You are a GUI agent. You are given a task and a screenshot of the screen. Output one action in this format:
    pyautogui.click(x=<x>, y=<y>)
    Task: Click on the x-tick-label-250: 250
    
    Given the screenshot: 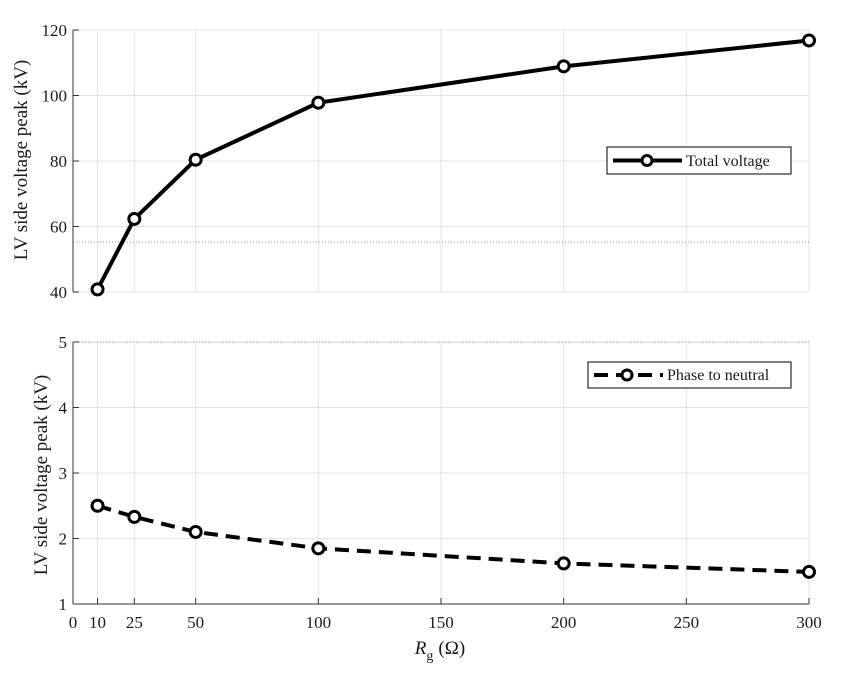 What is the action you would take?
    pyautogui.click(x=687, y=622)
    